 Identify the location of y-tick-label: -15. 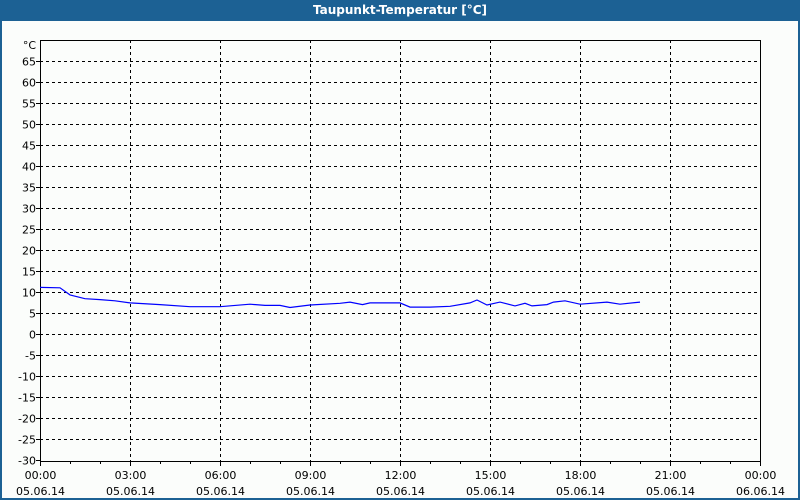
(27, 398).